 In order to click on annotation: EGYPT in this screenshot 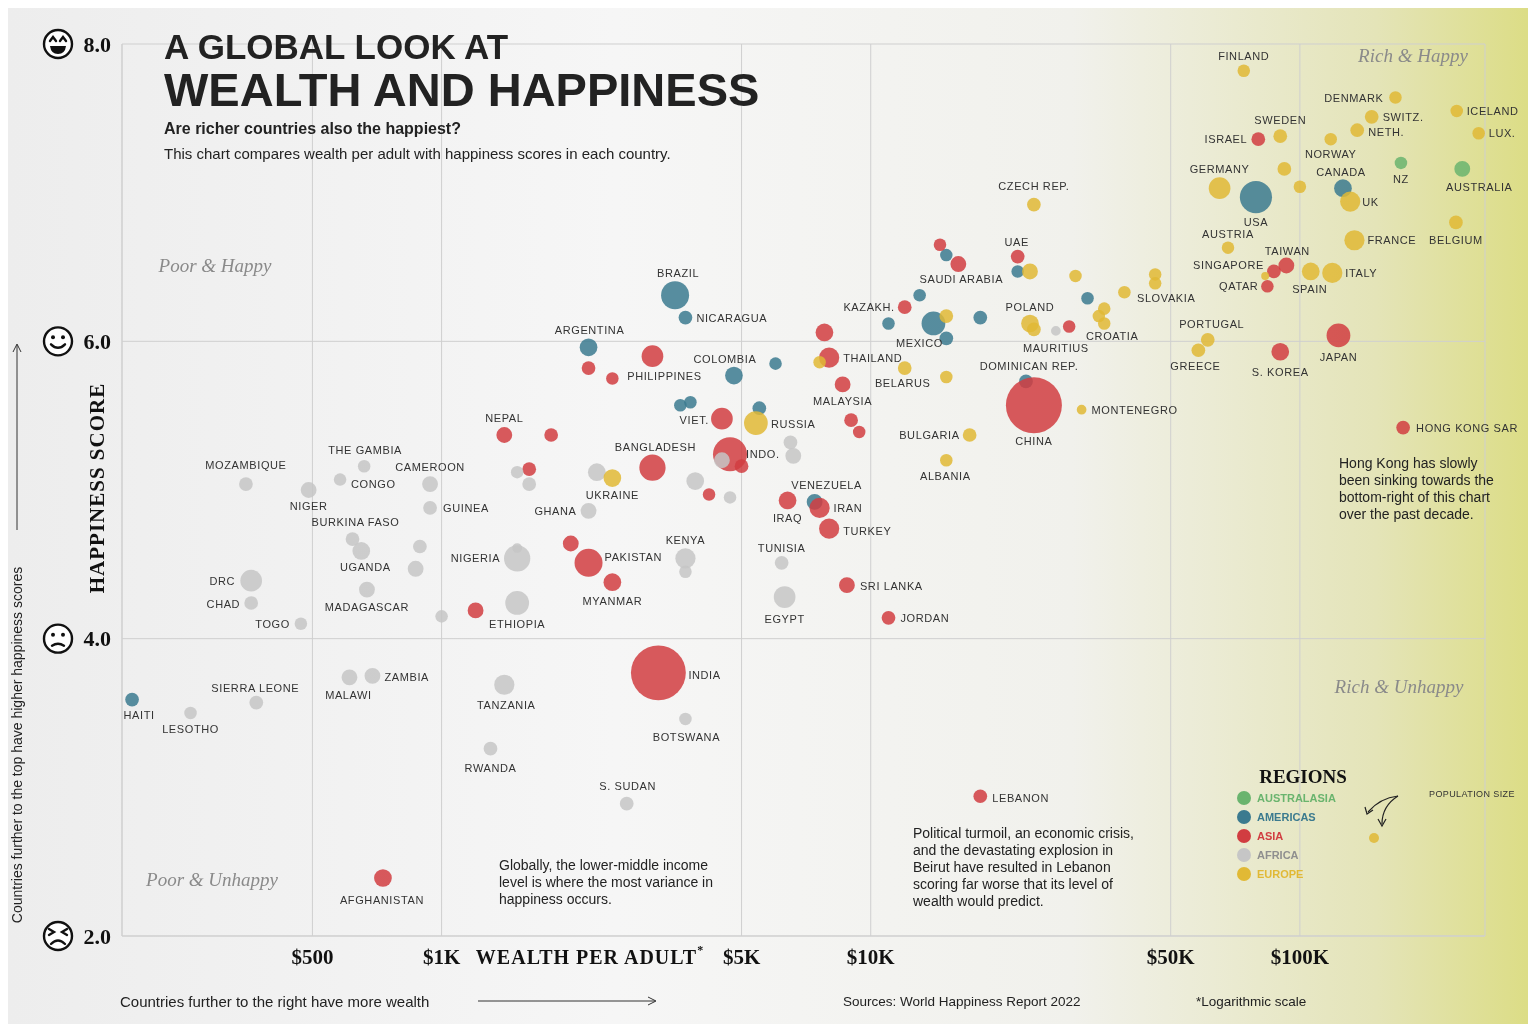, I will do `click(784, 619)`.